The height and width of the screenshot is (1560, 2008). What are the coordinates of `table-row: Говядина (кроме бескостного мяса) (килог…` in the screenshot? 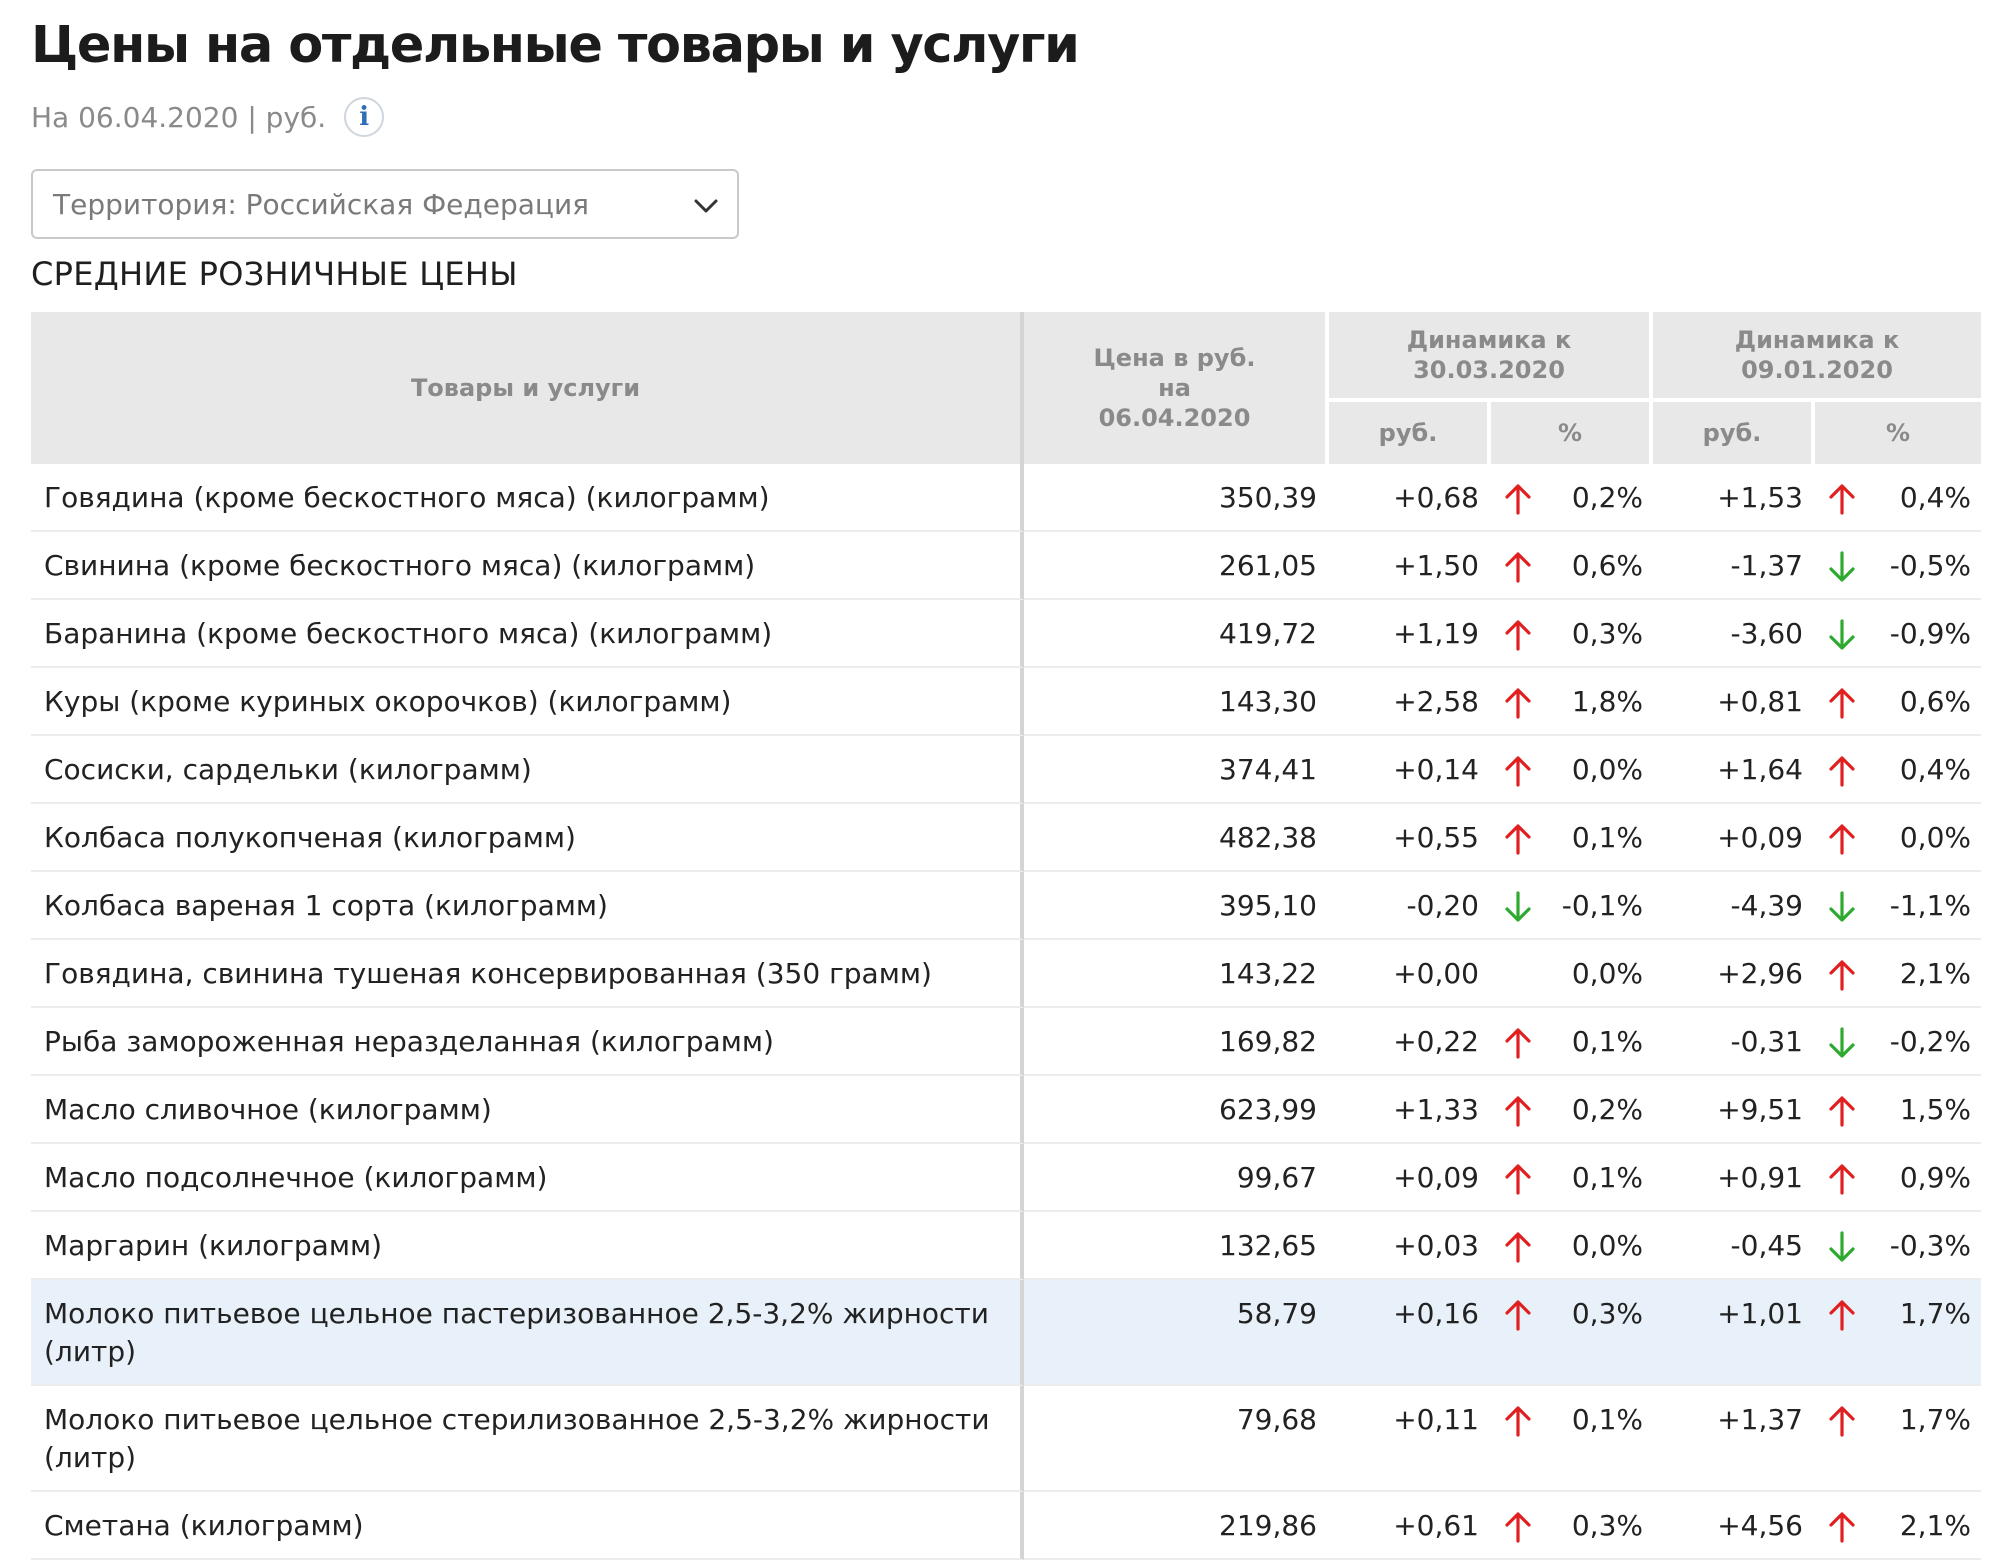 It's located at (1006, 498).